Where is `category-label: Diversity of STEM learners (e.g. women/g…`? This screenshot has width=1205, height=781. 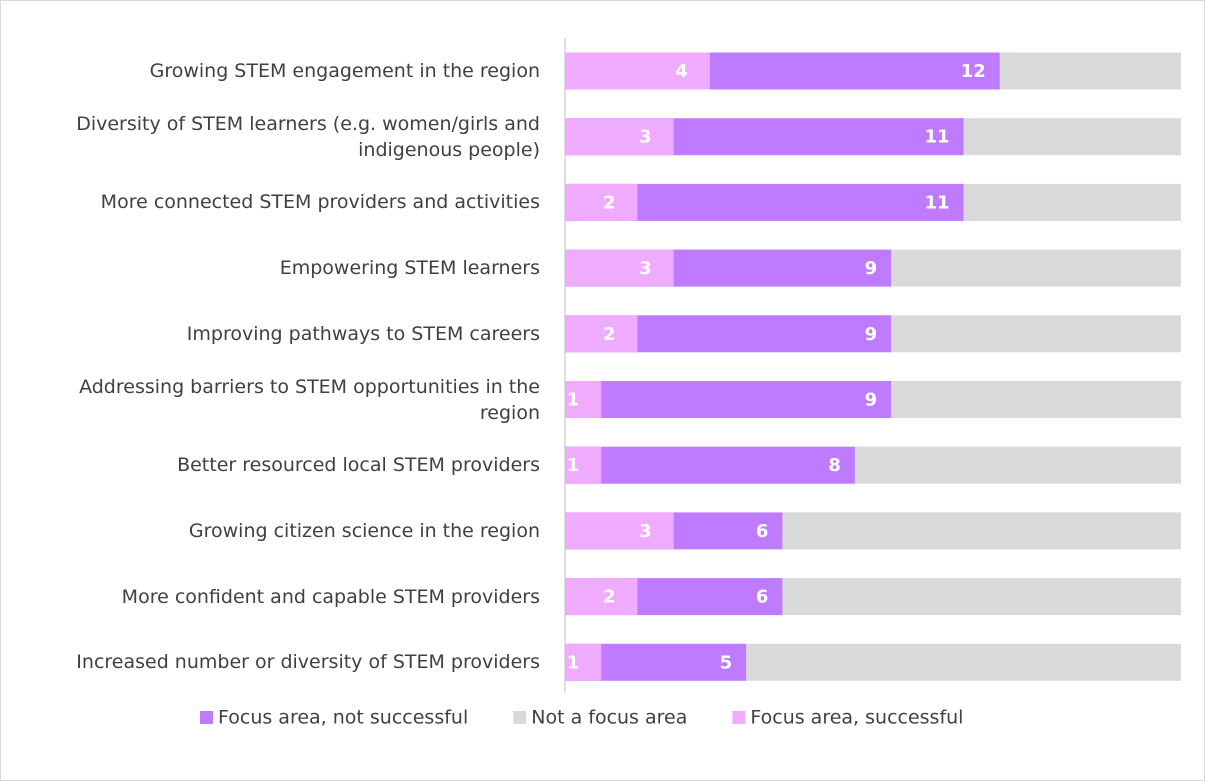 category-label: Diversity of STEM learners (e.g. women/g… is located at coordinates (308, 136).